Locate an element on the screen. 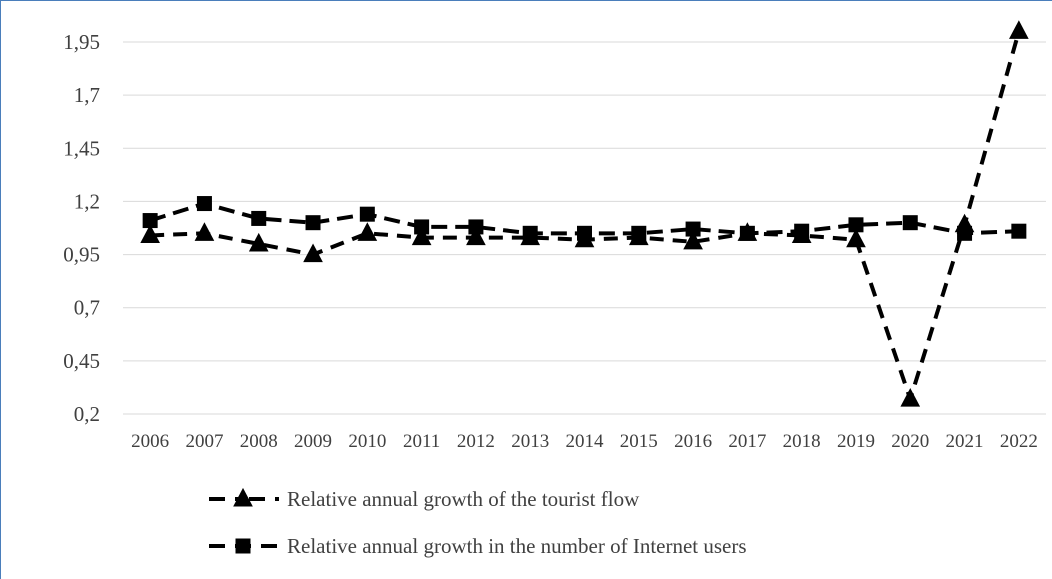 This screenshot has height=579, width=1052. x-tick-label: 2014 is located at coordinates (585, 441).